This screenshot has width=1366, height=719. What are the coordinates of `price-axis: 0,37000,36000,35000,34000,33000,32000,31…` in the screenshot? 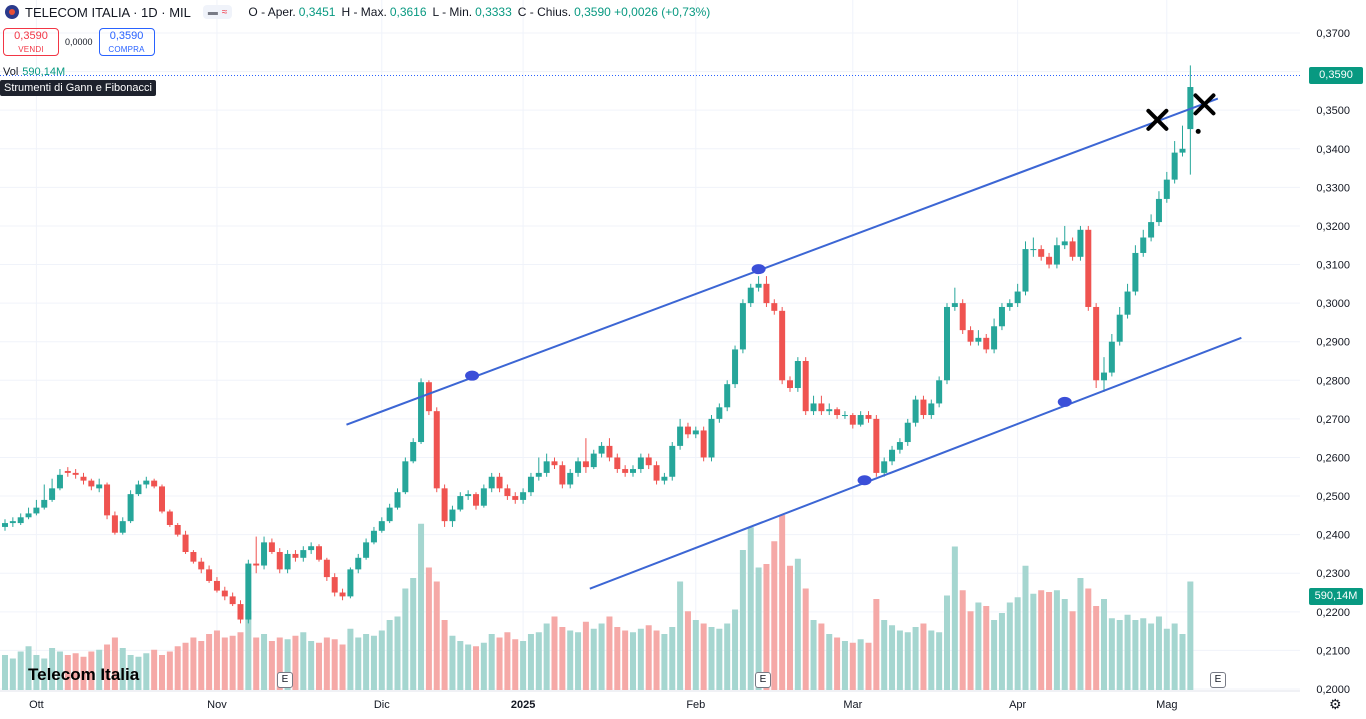 It's located at (1333, 359).